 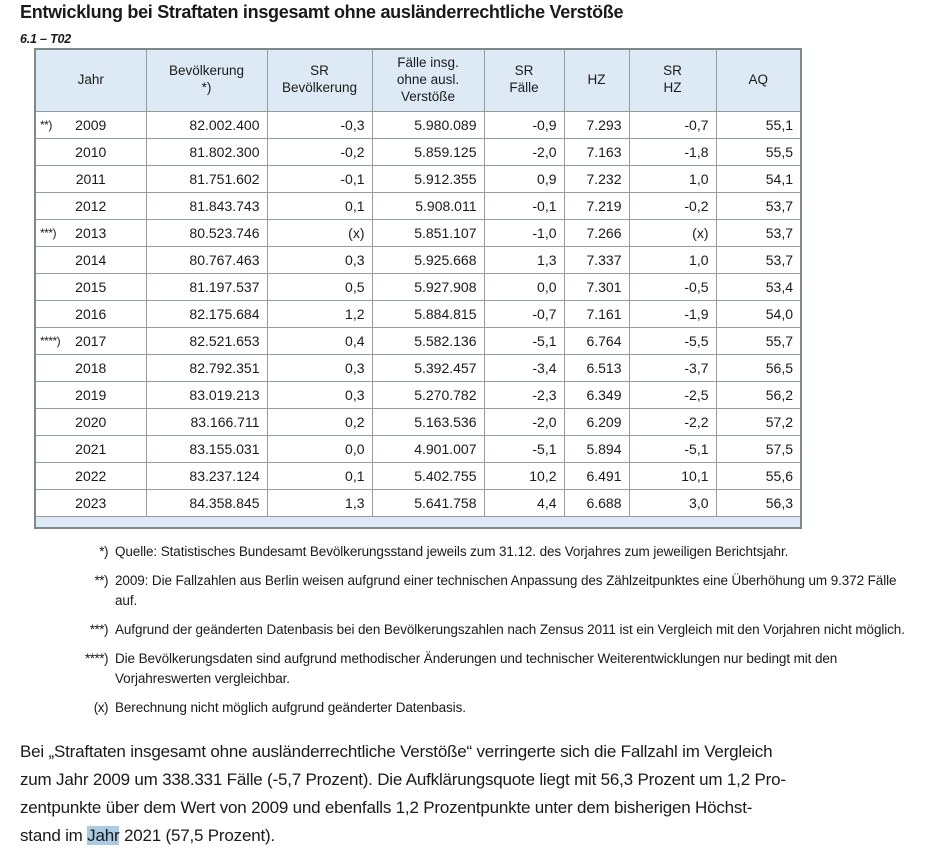 I want to click on summary-line-post: 2021 (57,5 Prozent)., so click(x=197, y=835).